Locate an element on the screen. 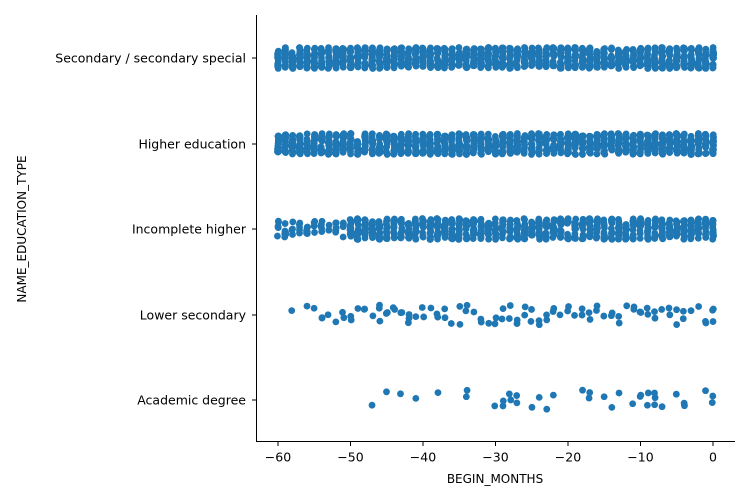  x-ticks: −60 −50 −40 −30 −20 −10 0 is located at coordinates (491, 453).